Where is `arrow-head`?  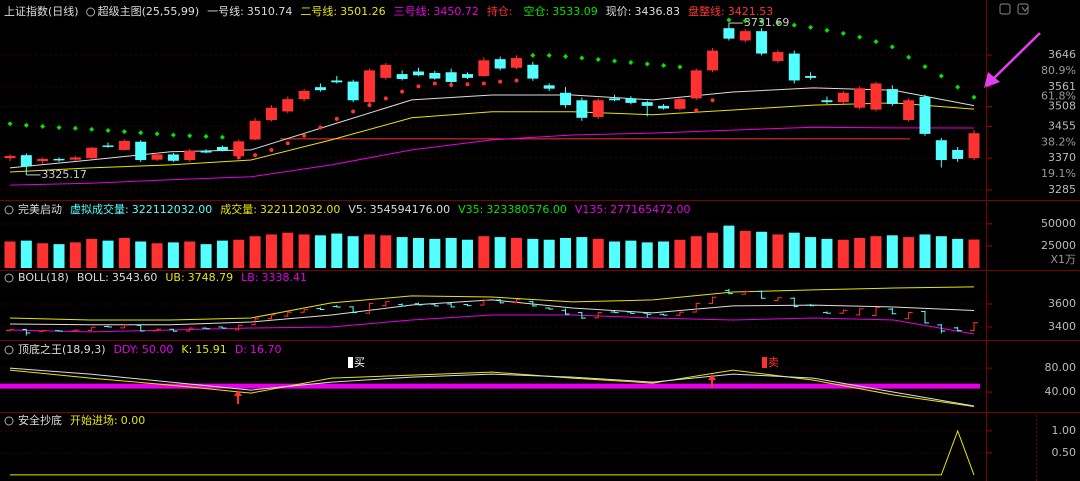 arrow-head is located at coordinates (992, 80).